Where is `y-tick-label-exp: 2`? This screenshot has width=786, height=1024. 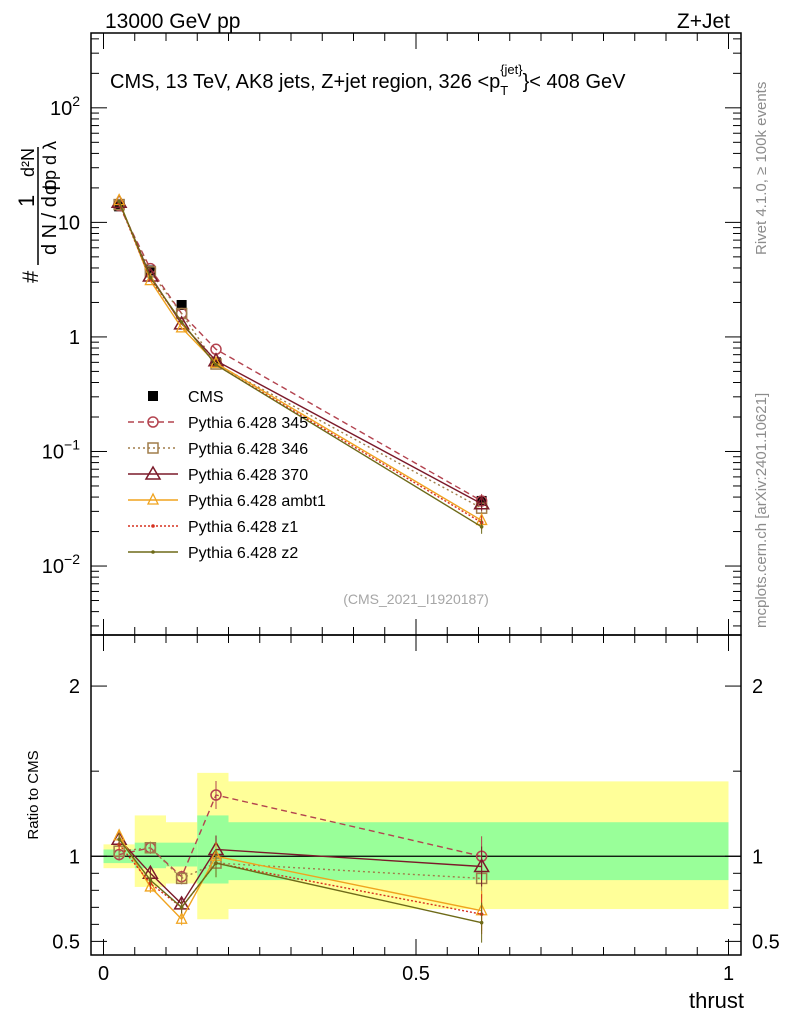
y-tick-label-exp: 2 is located at coordinates (76, 101).